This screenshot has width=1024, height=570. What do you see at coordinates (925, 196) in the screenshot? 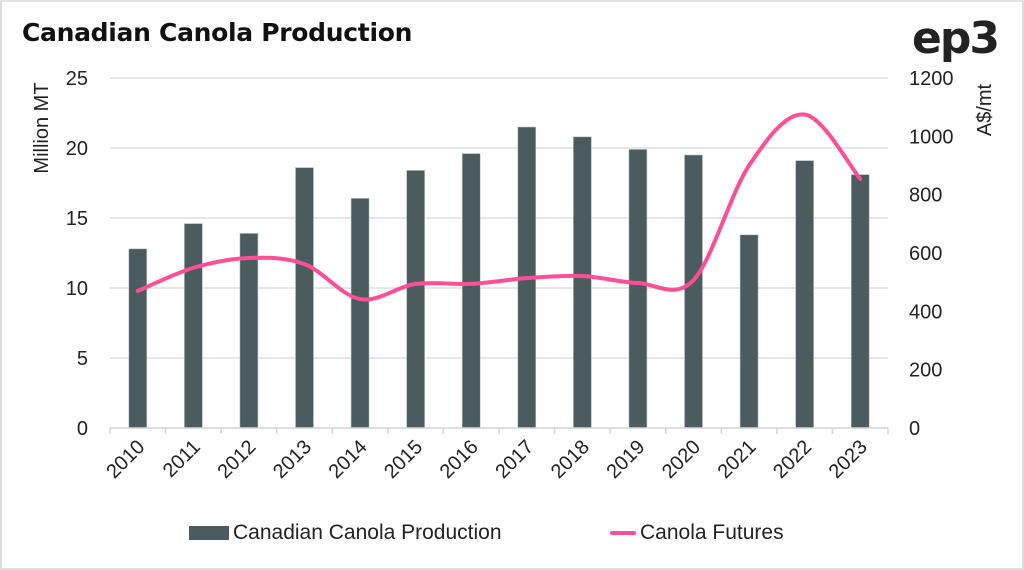
I see `right-tick-label: 800` at bounding box center [925, 196].